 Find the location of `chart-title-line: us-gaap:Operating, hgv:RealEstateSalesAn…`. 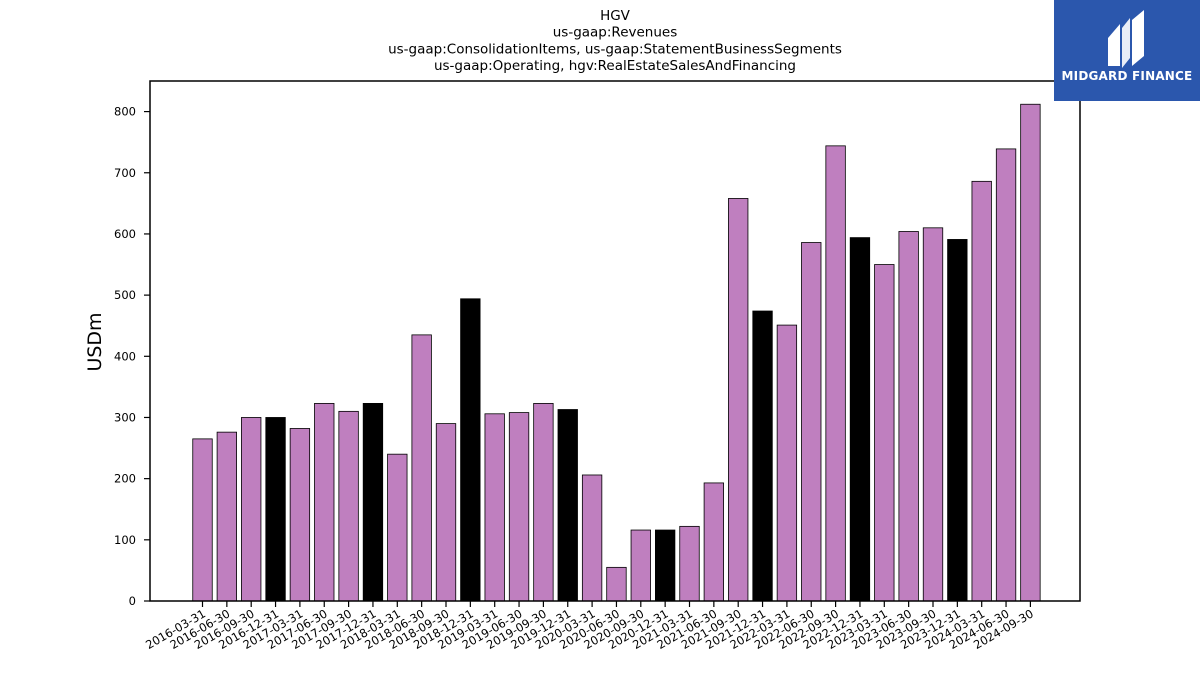

chart-title-line: us-gaap:Operating, hgv:RealEstateSalesAn… is located at coordinates (615, 66).